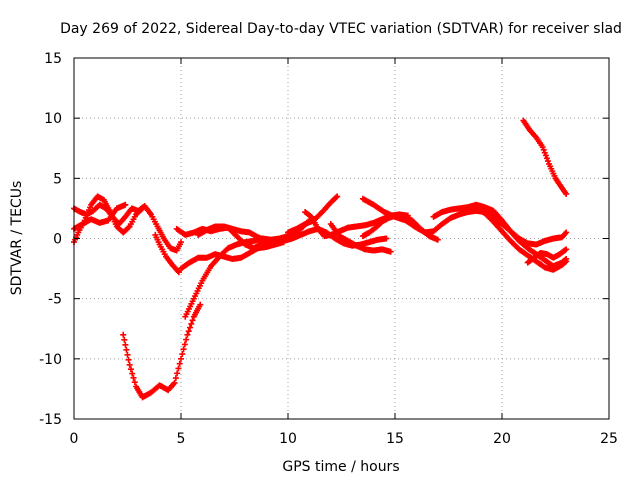 Image resolution: width=640 pixels, height=480 pixels. I want to click on y-tick-label: 10, so click(53, 119).